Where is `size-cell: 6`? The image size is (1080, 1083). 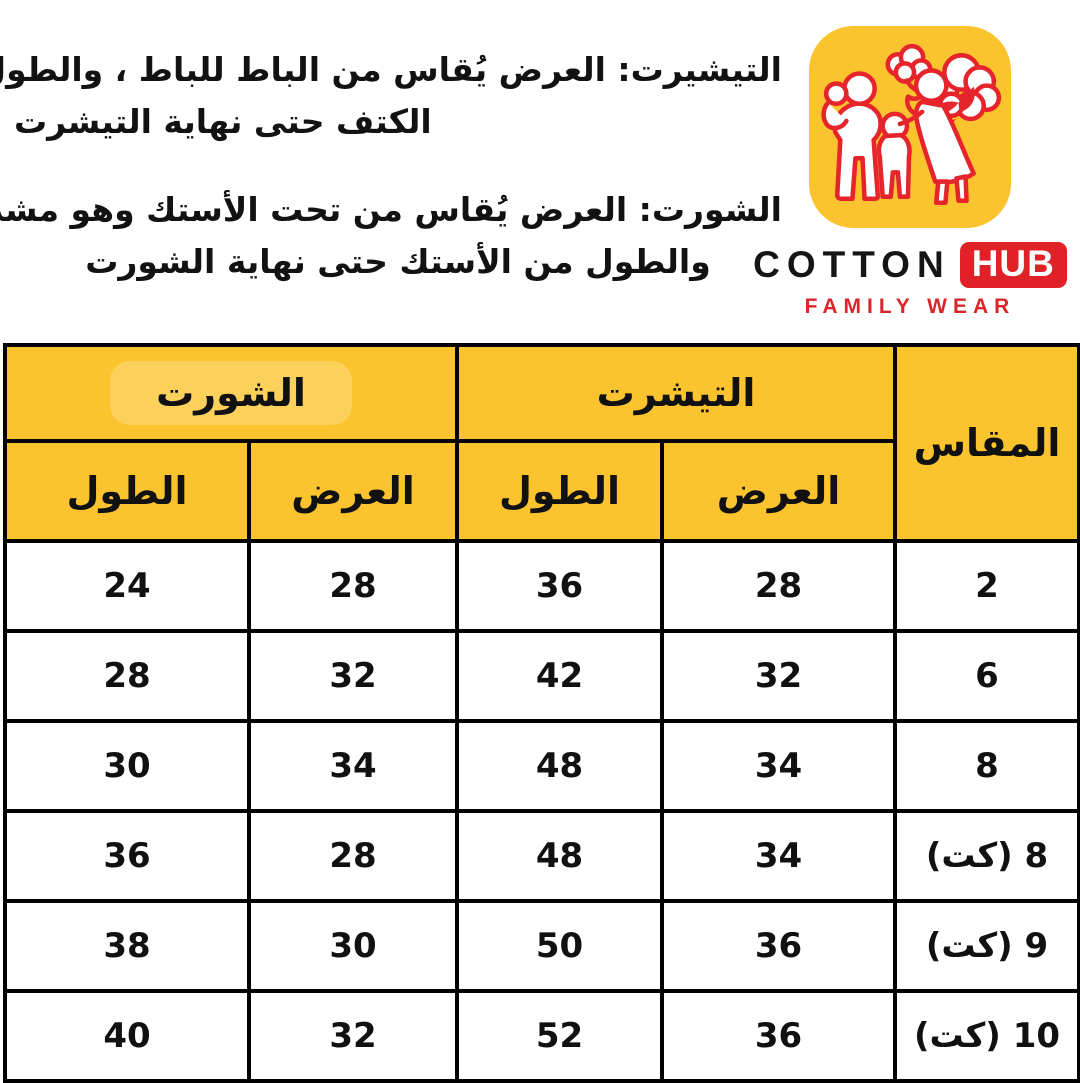 size-cell: 6 is located at coordinates (986, 676).